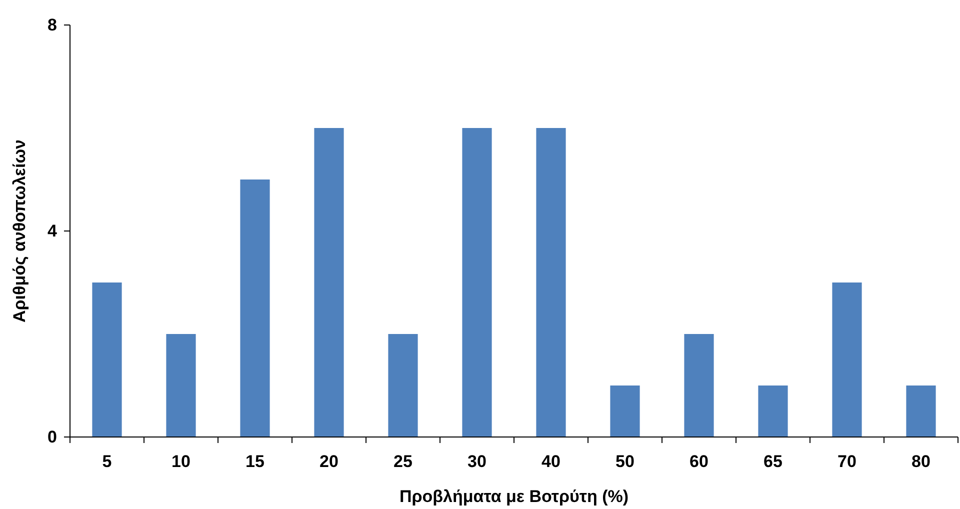 This screenshot has width=960, height=509. Describe the element at coordinates (514, 496) in the screenshot. I see `x-axis-title: Προβλήματα με Βοτρύτη (%)` at that location.